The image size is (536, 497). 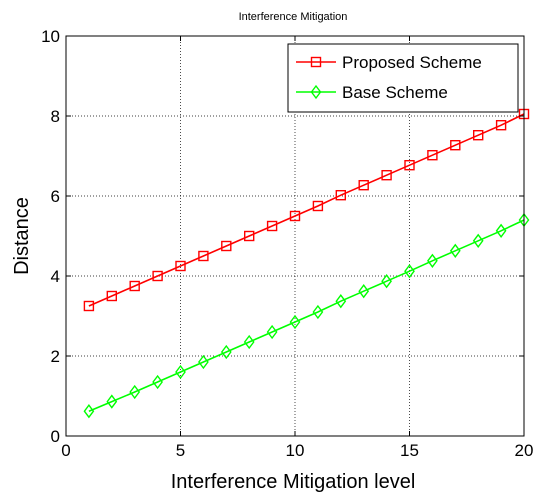 What do you see at coordinates (409, 450) in the screenshot?
I see `x-tick-label: 15` at bounding box center [409, 450].